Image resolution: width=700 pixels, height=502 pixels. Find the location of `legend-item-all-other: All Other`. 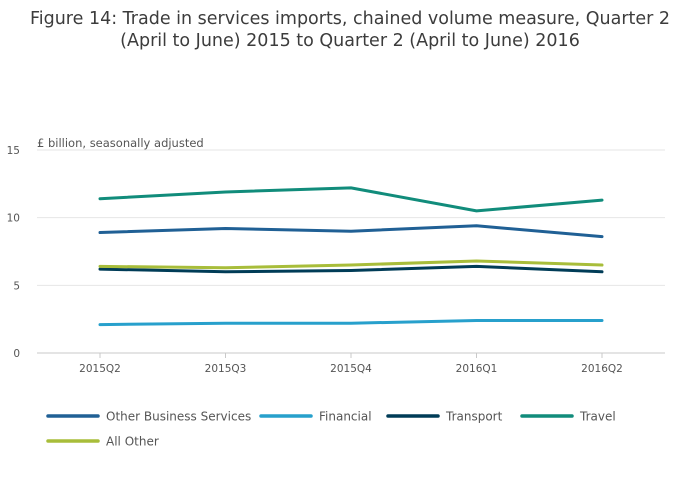

legend-item-all-other: All Other is located at coordinates (102, 442).